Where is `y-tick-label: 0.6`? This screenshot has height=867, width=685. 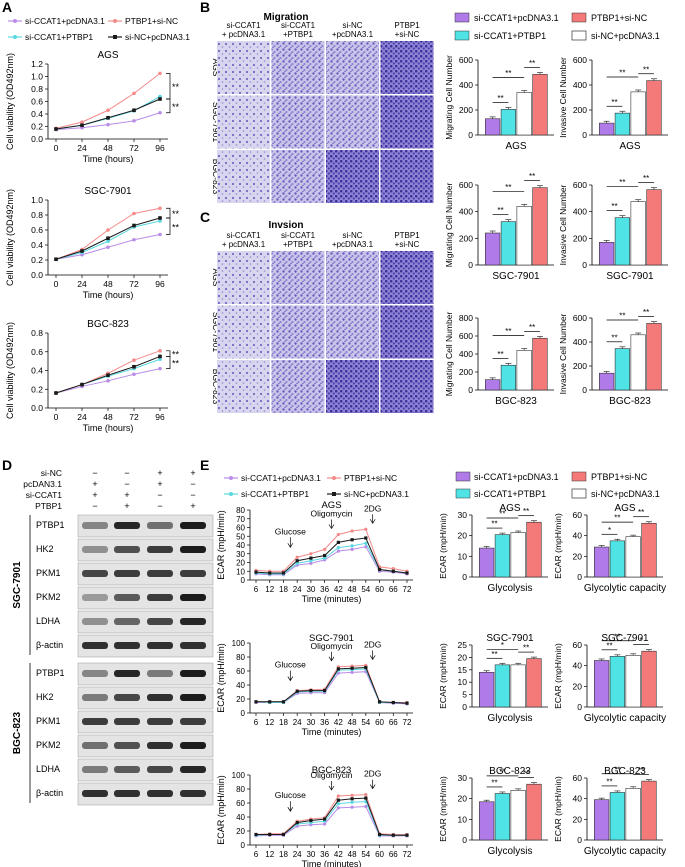 y-tick-label: 0.6 is located at coordinates (37, 102).